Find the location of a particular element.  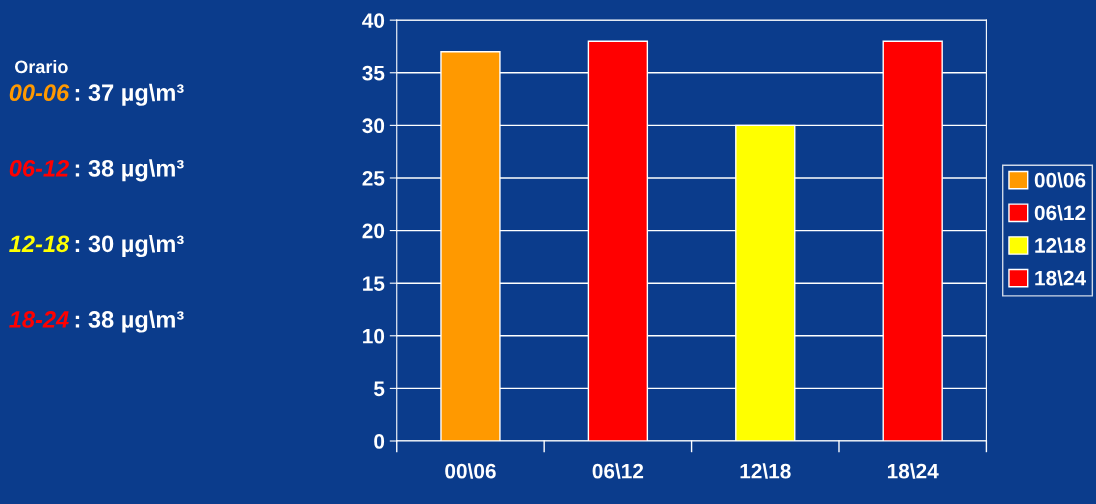

y-tick-label: 0 is located at coordinates (379, 441).